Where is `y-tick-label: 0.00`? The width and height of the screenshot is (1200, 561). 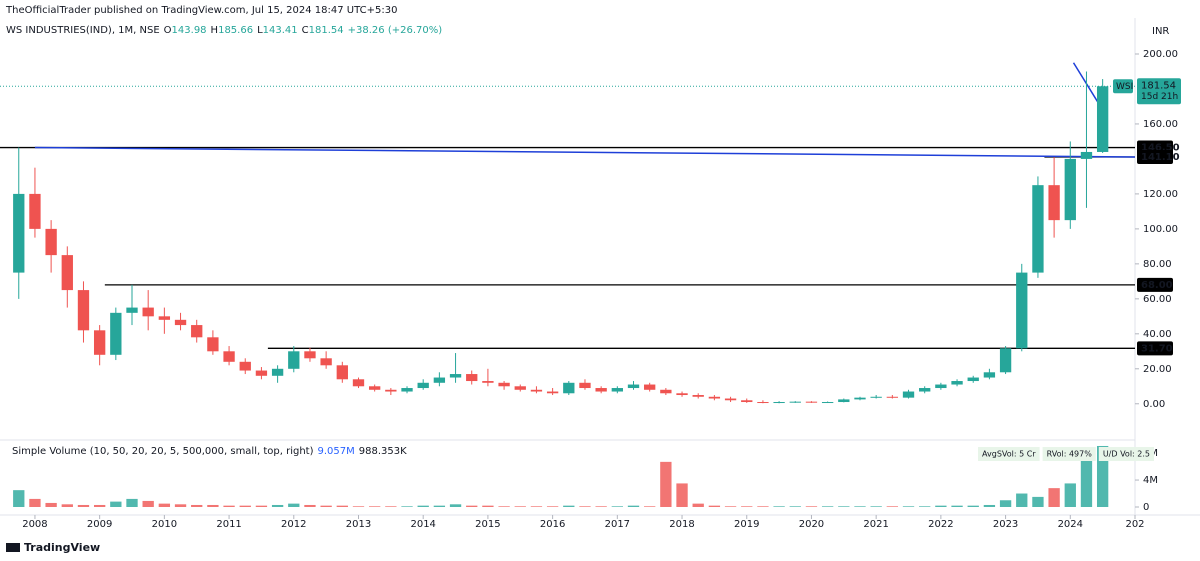 y-tick-label: 0.00 is located at coordinates (1154, 404).